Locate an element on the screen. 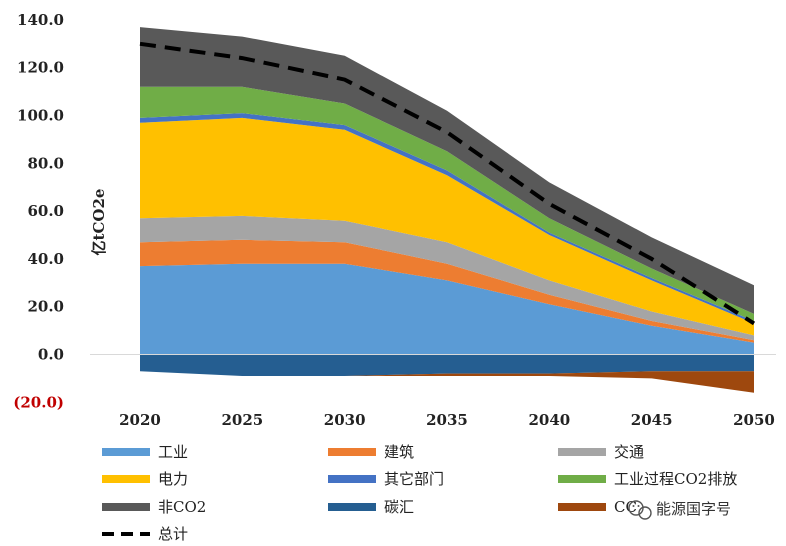 The width and height of the screenshot is (786, 546). y-tick-labels: (20.0) 0.0 20.0 40.0 60.0 80.0 100.0 120.0 140.0 is located at coordinates (38, 211).